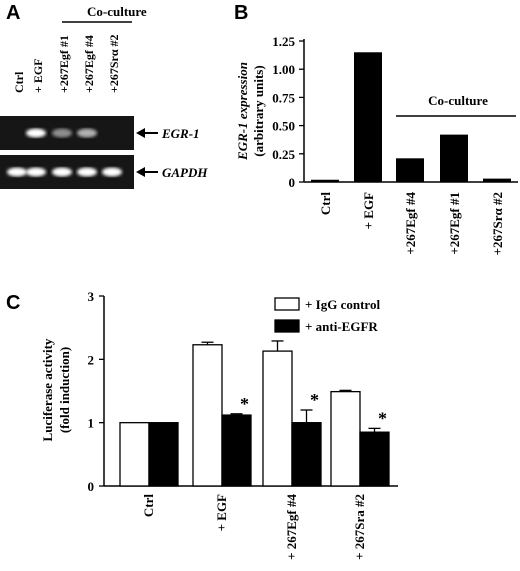 This screenshot has height=571, width=520. I want to click on y-tick-label: 0.50, so click(283, 126).